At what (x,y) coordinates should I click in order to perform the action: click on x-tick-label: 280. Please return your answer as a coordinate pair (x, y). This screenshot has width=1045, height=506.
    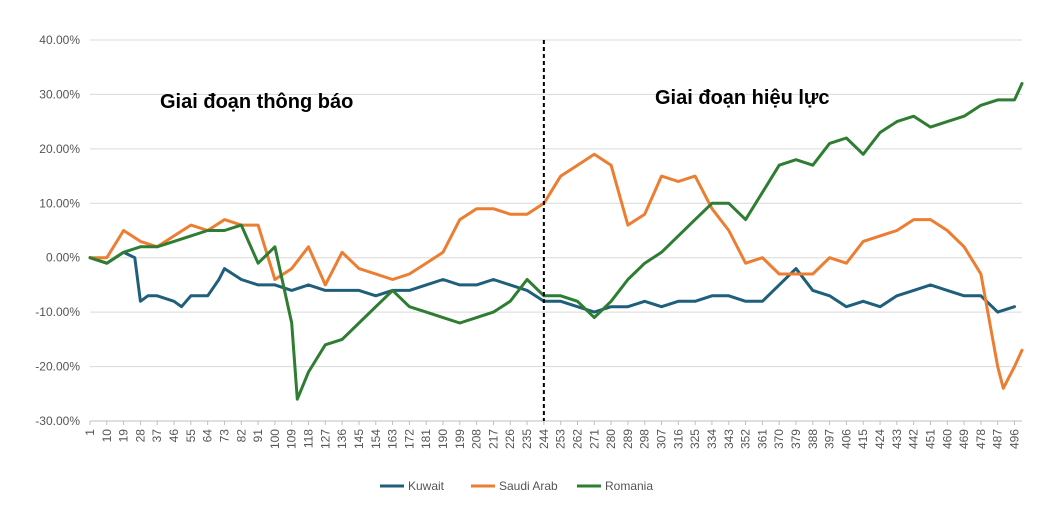
    Looking at the image, I should click on (611, 439).